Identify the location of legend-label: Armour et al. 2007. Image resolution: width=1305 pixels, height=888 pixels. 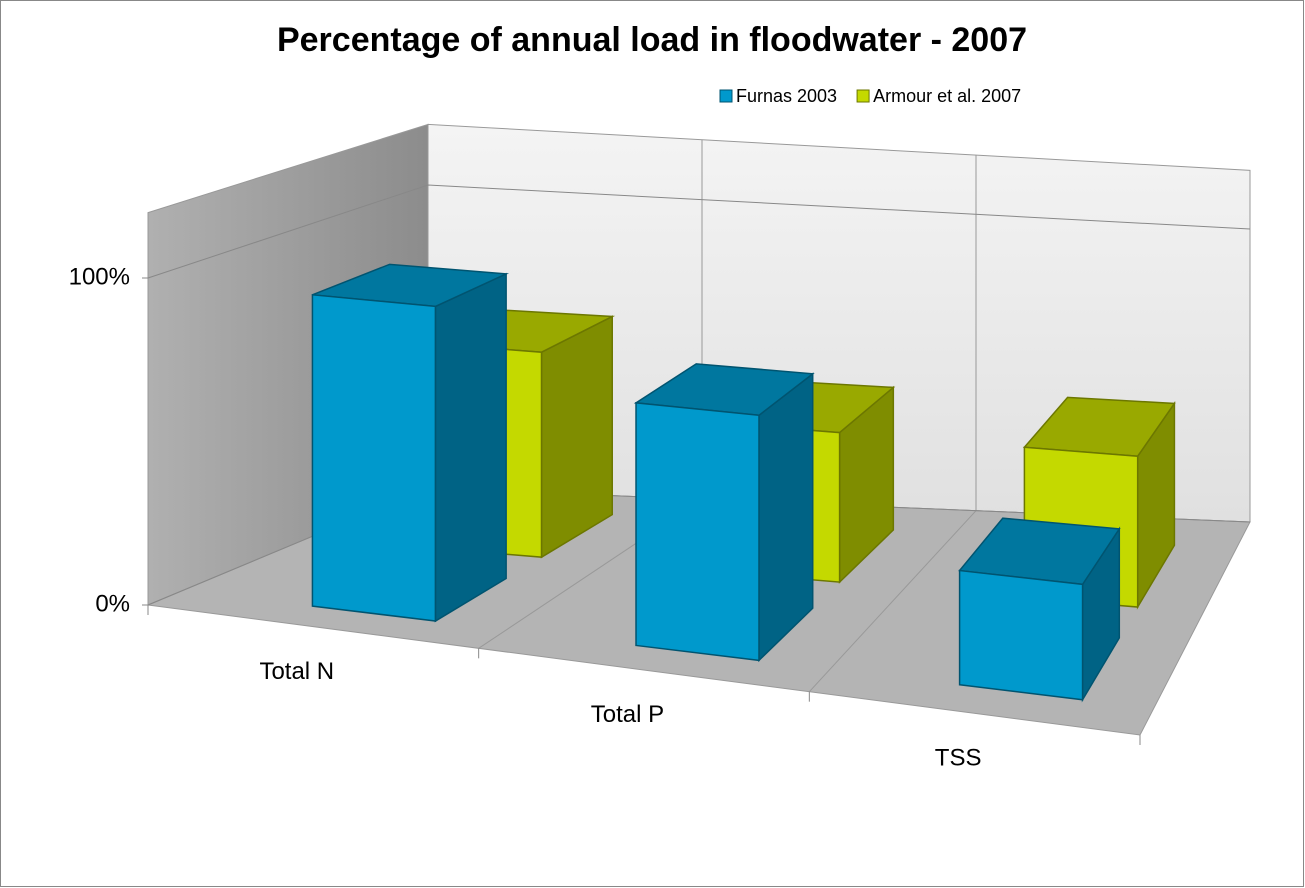
(947, 96).